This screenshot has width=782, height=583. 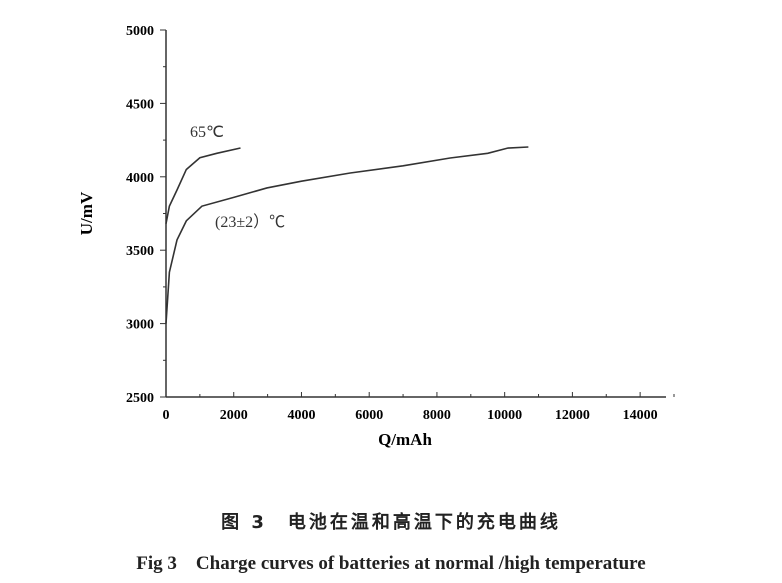 What do you see at coordinates (86, 213) in the screenshot?
I see `y-axis-label: U/mV` at bounding box center [86, 213].